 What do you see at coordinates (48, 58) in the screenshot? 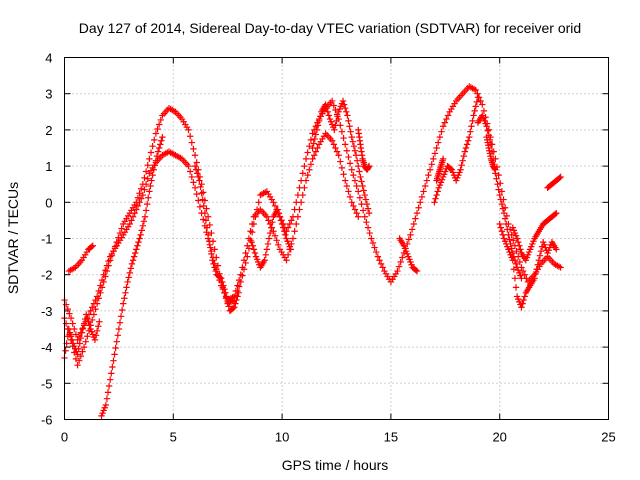
I see `y-tick-label: 4` at bounding box center [48, 58].